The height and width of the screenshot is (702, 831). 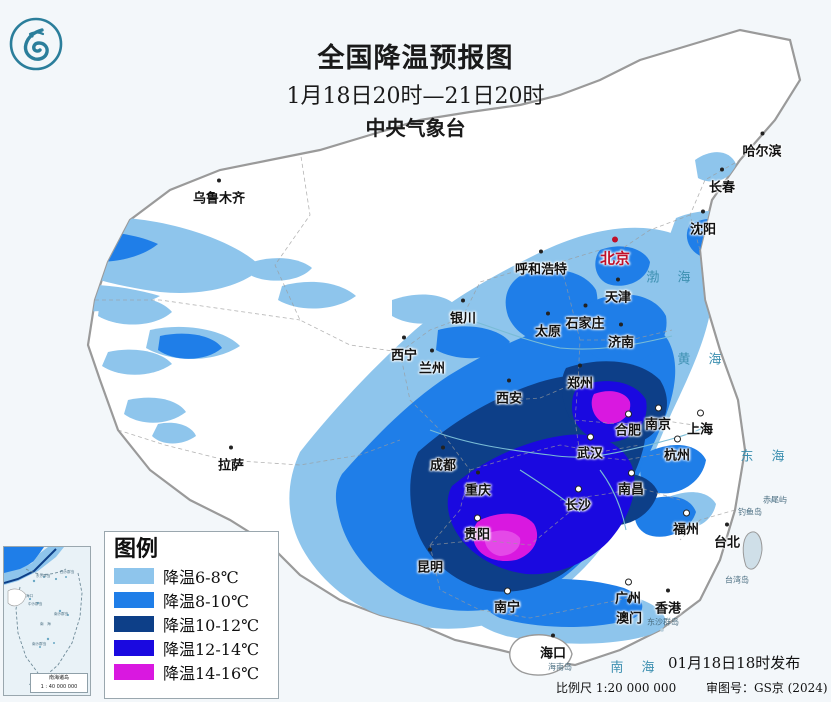 What do you see at coordinates (30, 595) in the screenshot?
I see `svg-text: 海口` at bounding box center [30, 595].